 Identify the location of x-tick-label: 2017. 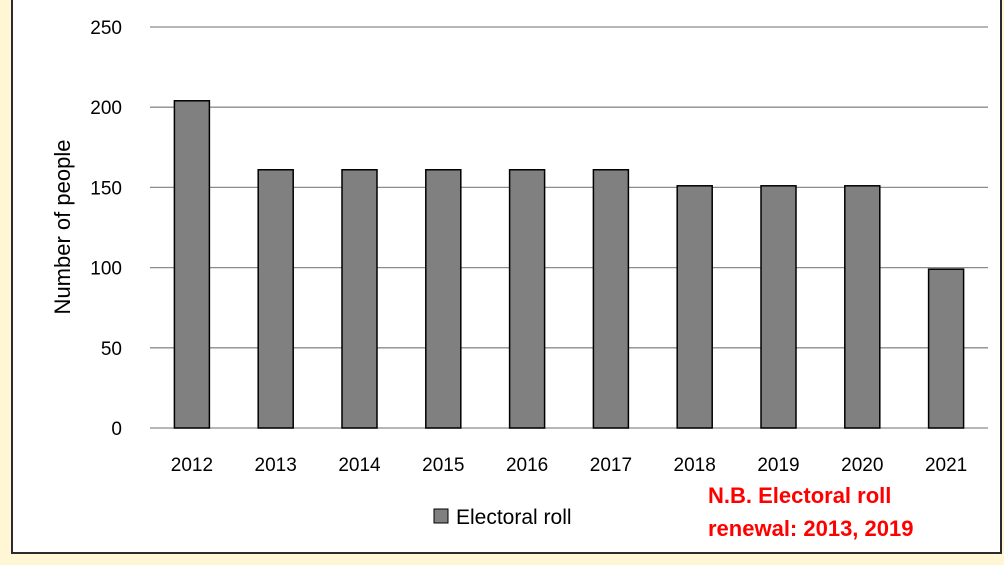
(611, 465).